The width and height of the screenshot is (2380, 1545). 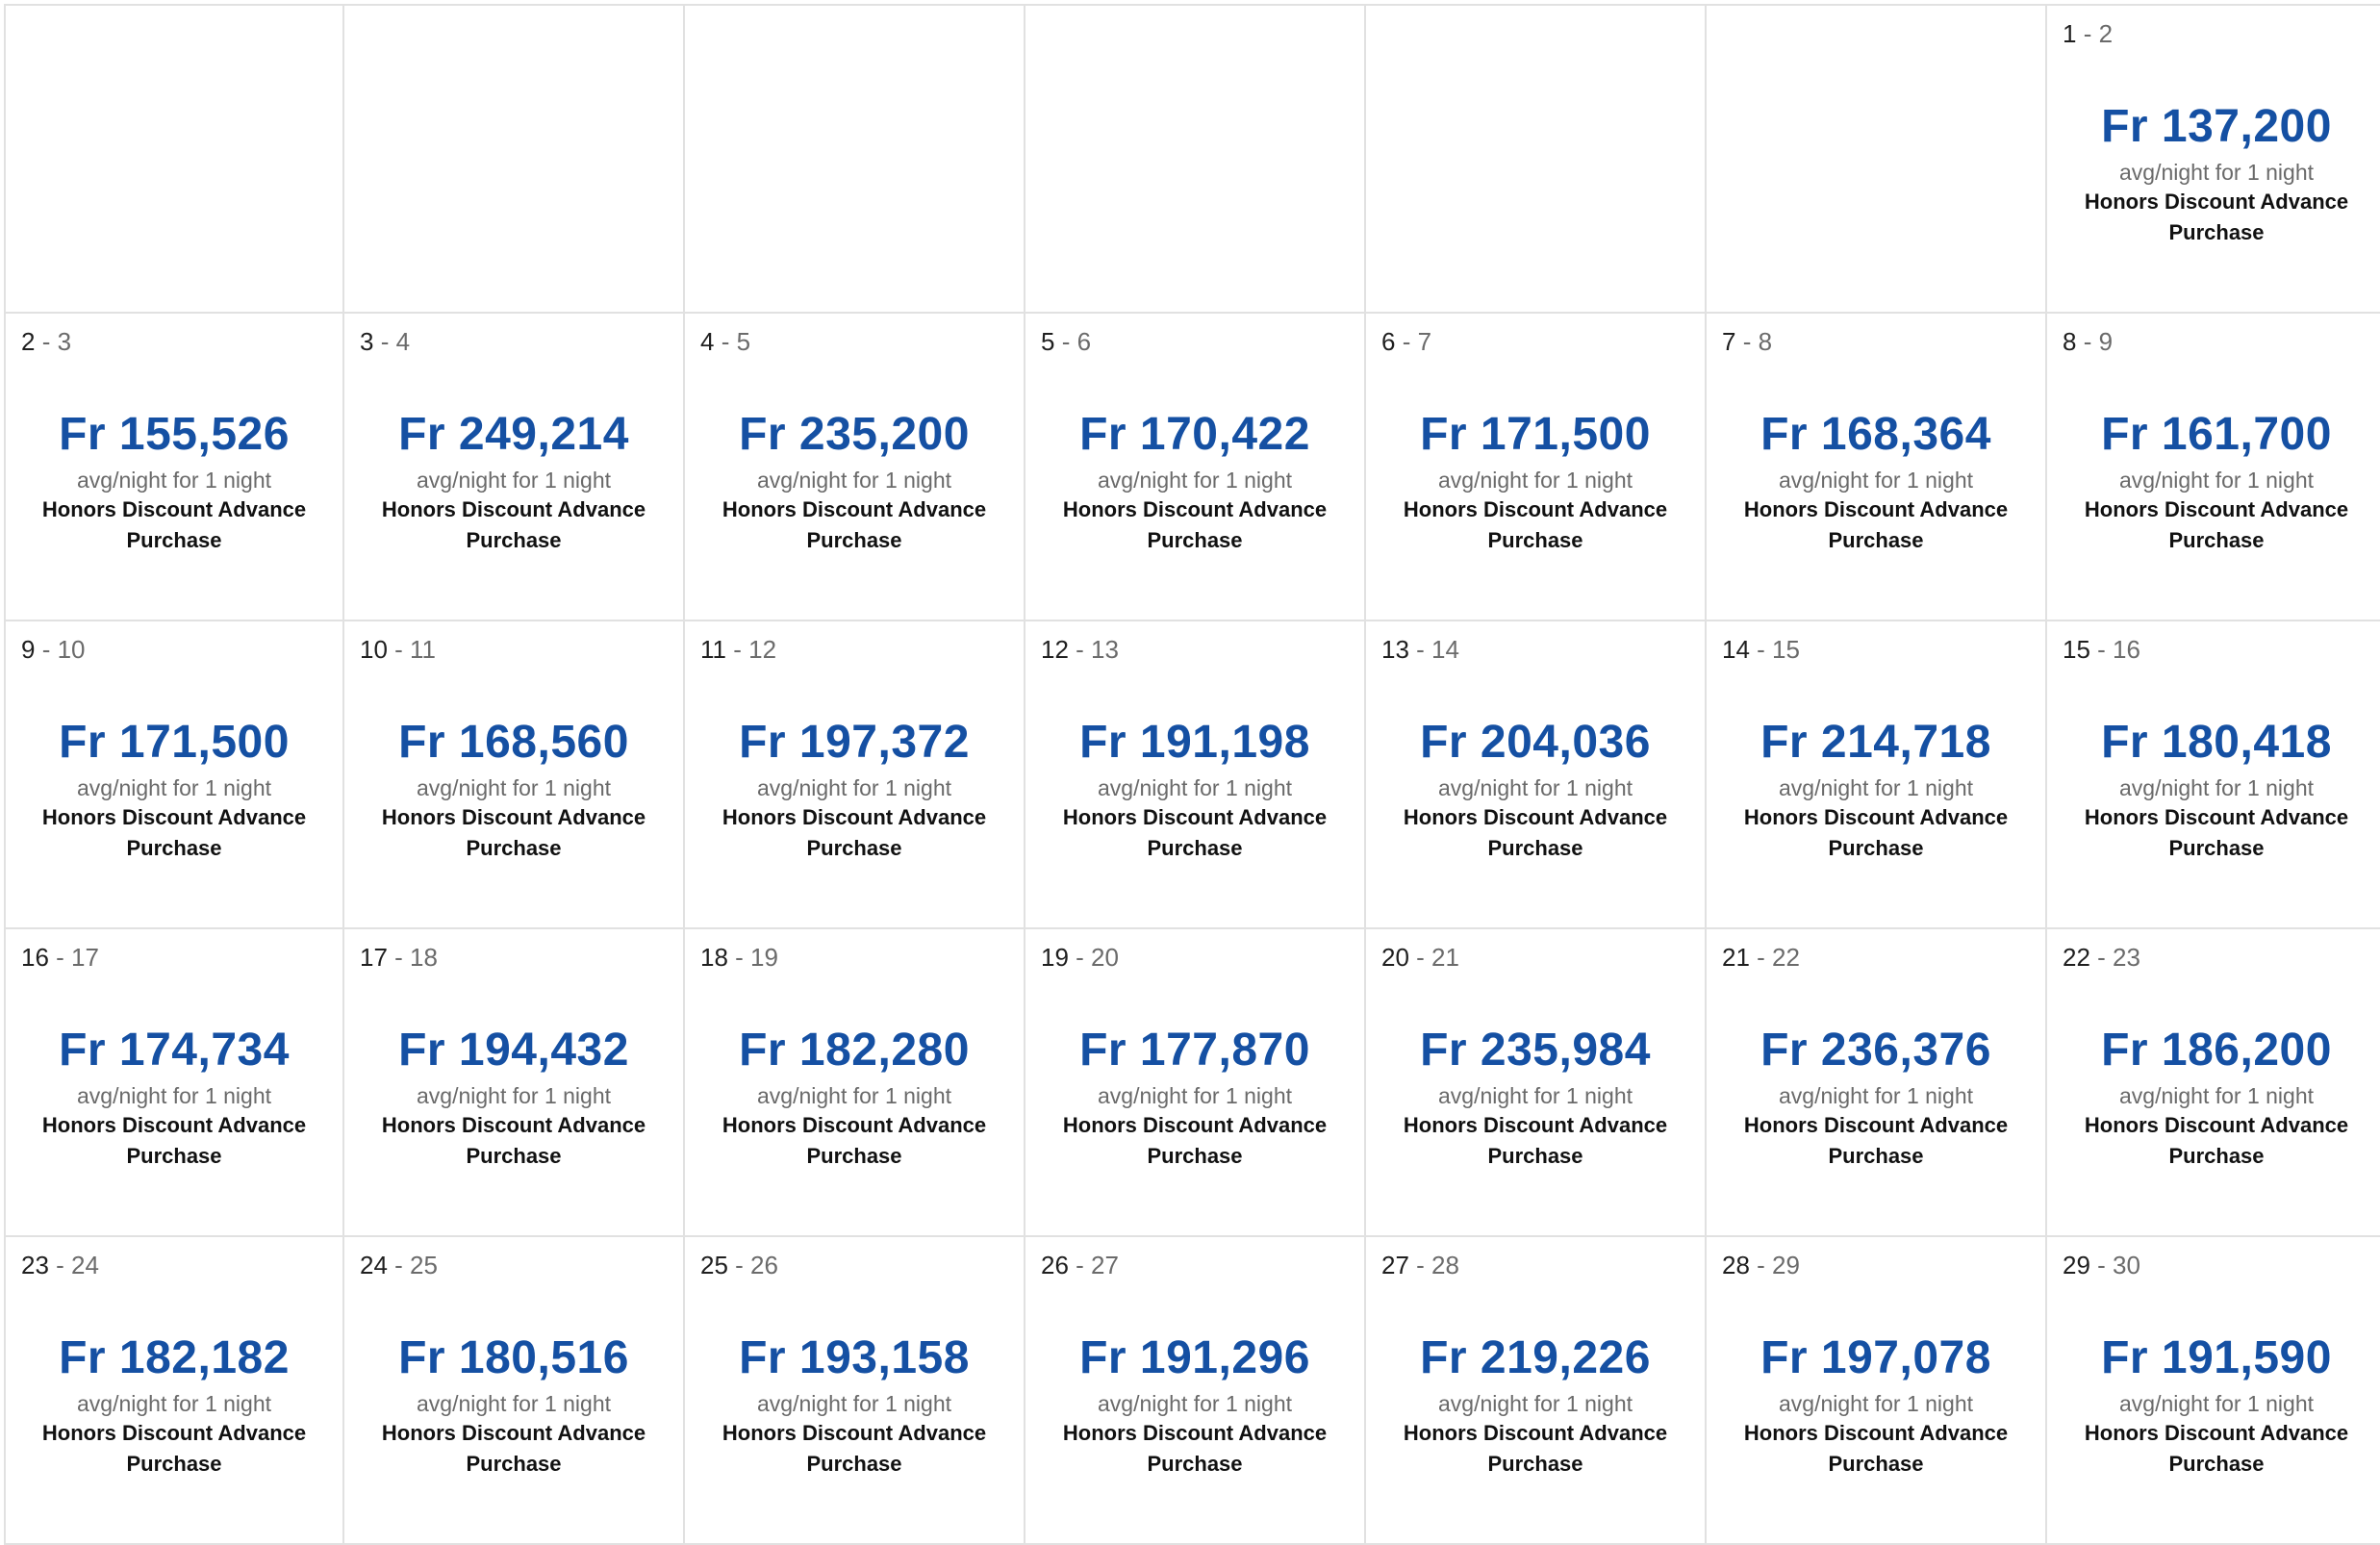 I want to click on checkin-day: 9, so click(x=29, y=649).